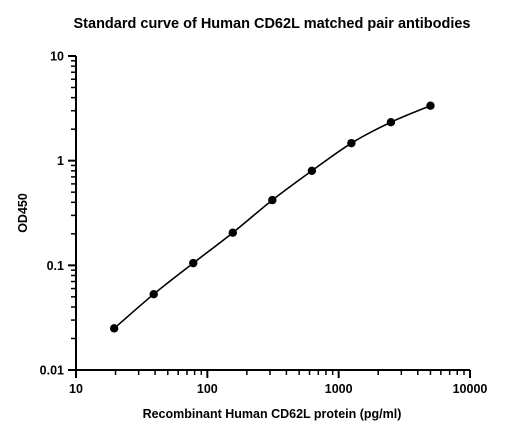  What do you see at coordinates (23, 213) in the screenshot?
I see `y-axis-label: OD450` at bounding box center [23, 213].